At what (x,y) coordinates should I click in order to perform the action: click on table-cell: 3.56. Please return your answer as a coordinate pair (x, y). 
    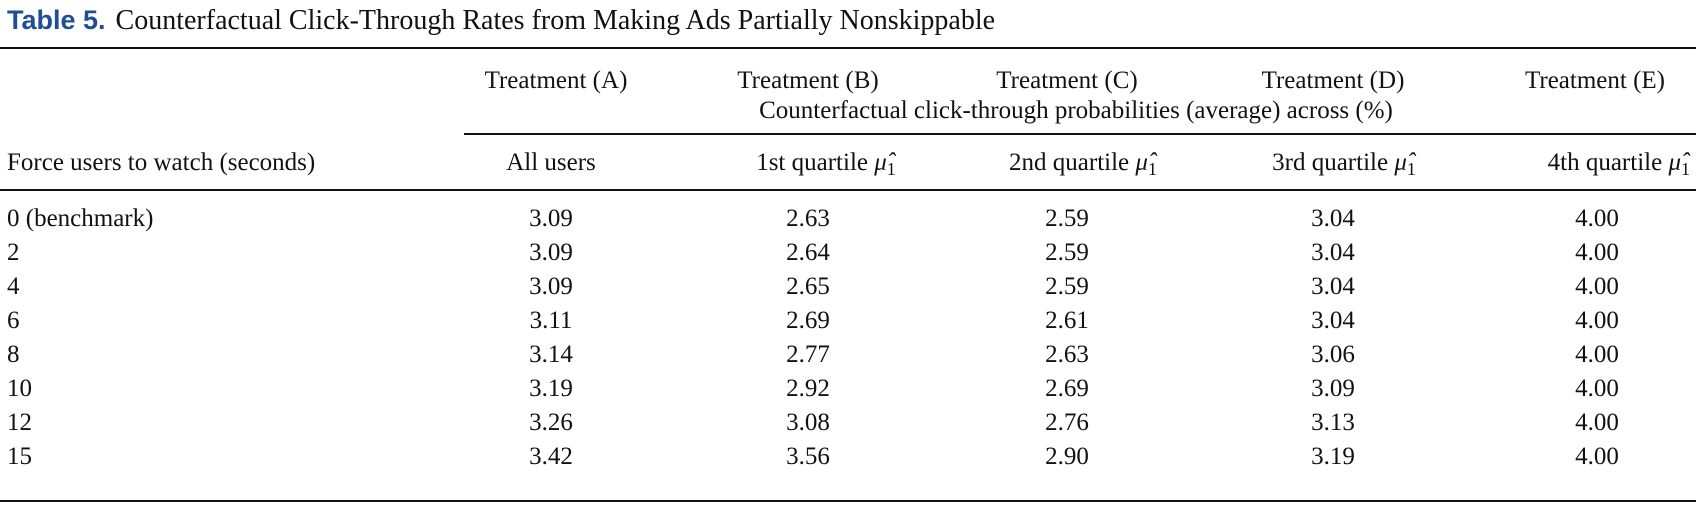
    Looking at the image, I should click on (808, 456).